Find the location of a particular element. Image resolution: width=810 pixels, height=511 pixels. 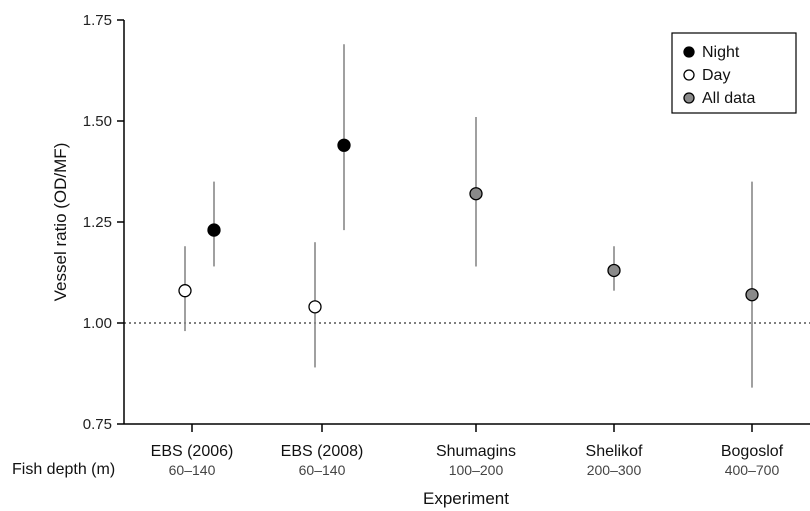

x-category-label: EBS (2008) is located at coordinates (322, 451).